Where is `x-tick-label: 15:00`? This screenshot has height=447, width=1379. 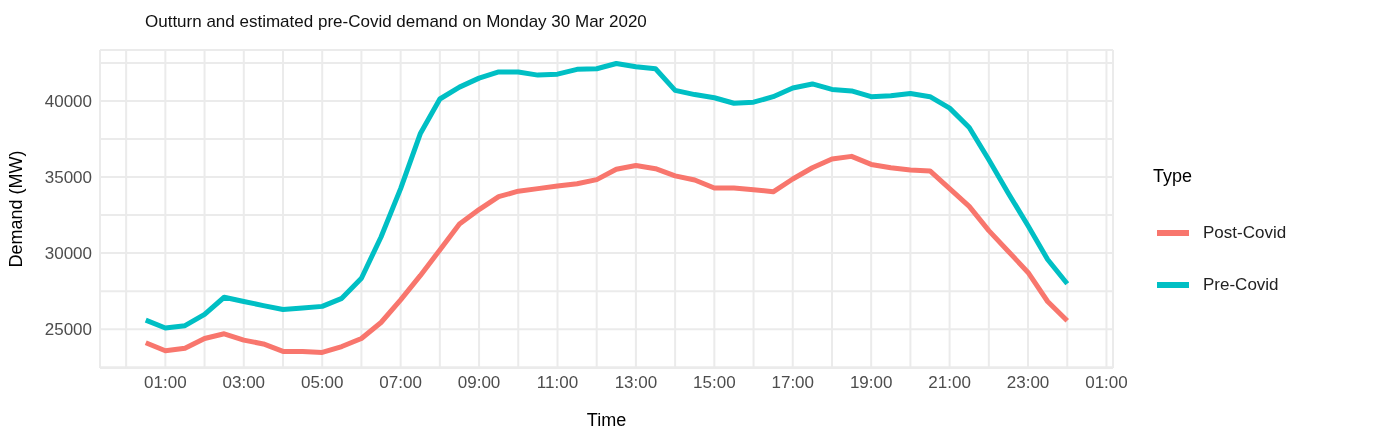
x-tick-label: 15:00 is located at coordinates (714, 383).